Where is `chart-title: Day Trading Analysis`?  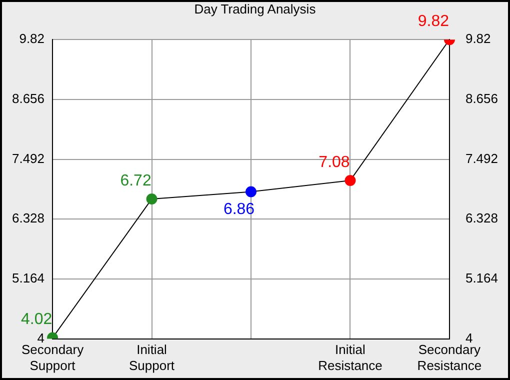 chart-title: Day Trading Analysis is located at coordinates (255, 8).